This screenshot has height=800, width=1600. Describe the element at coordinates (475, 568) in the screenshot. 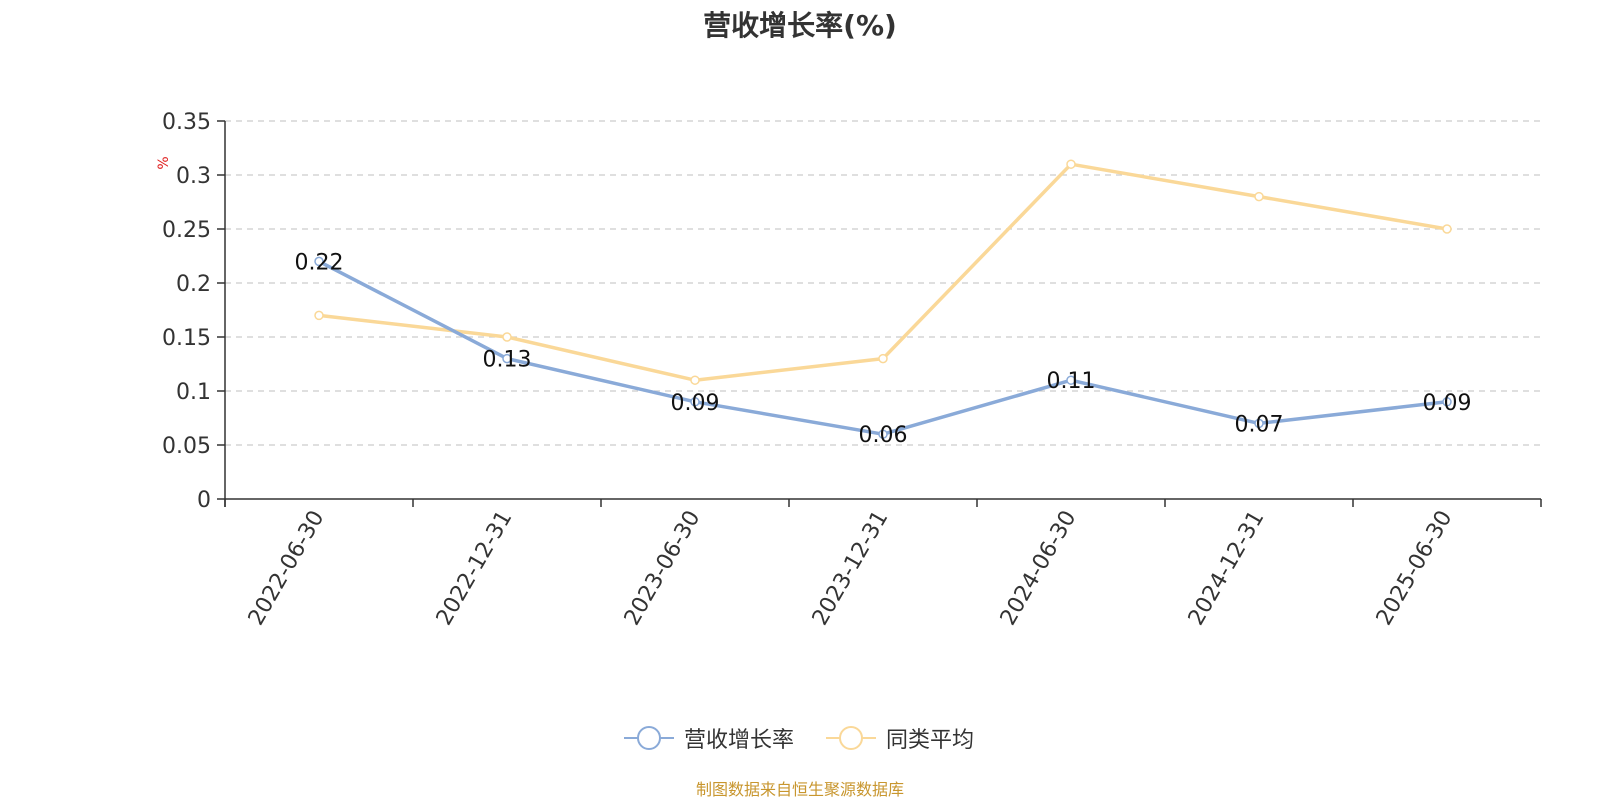

I see `x-tick-label: 2022-12-31` at that location.